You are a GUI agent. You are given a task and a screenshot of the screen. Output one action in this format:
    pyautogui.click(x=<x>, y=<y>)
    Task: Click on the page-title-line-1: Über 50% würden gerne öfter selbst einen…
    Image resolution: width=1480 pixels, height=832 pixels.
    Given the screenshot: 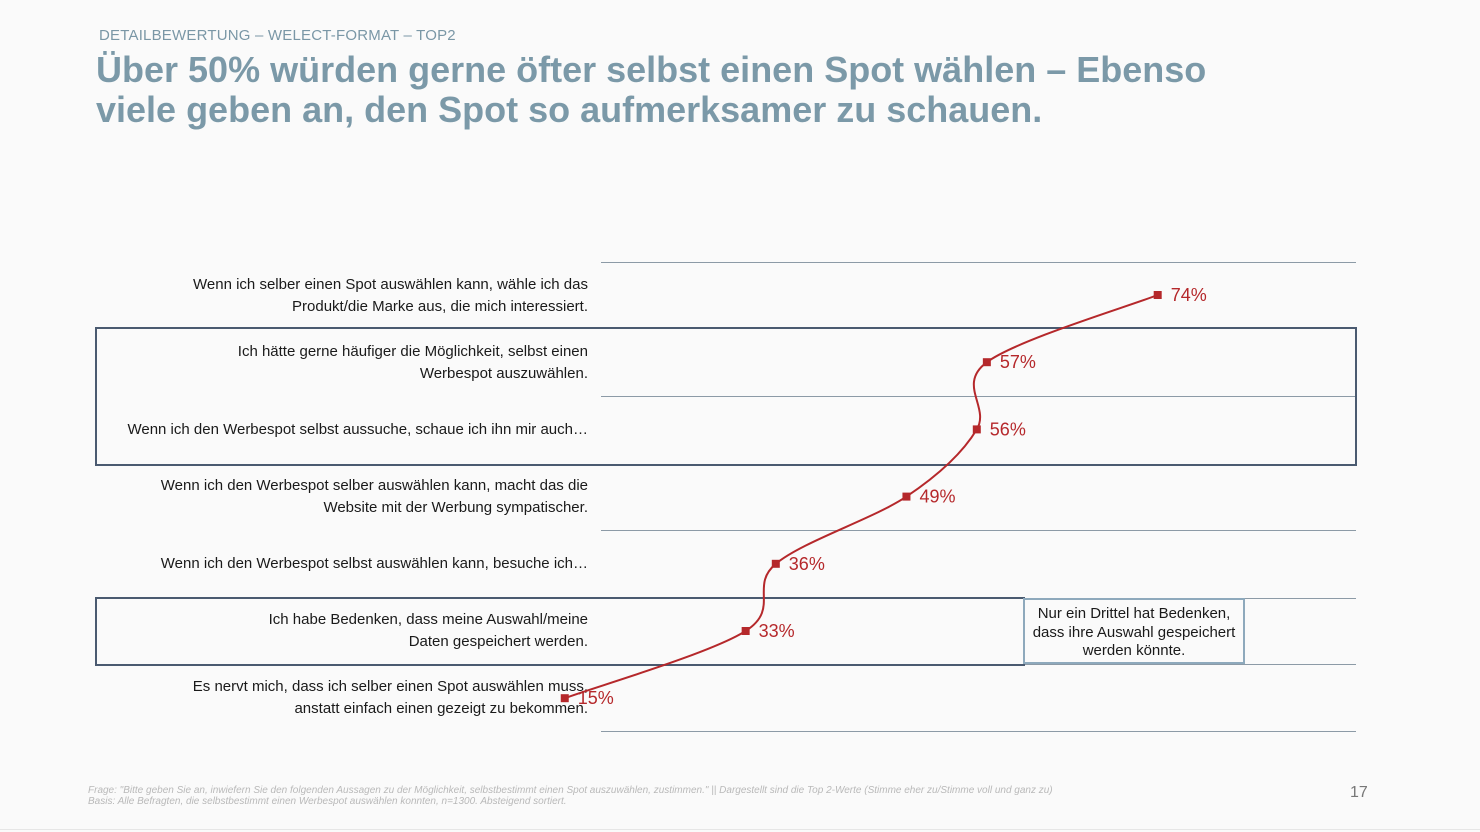 What is the action you would take?
    pyautogui.click(x=651, y=69)
    